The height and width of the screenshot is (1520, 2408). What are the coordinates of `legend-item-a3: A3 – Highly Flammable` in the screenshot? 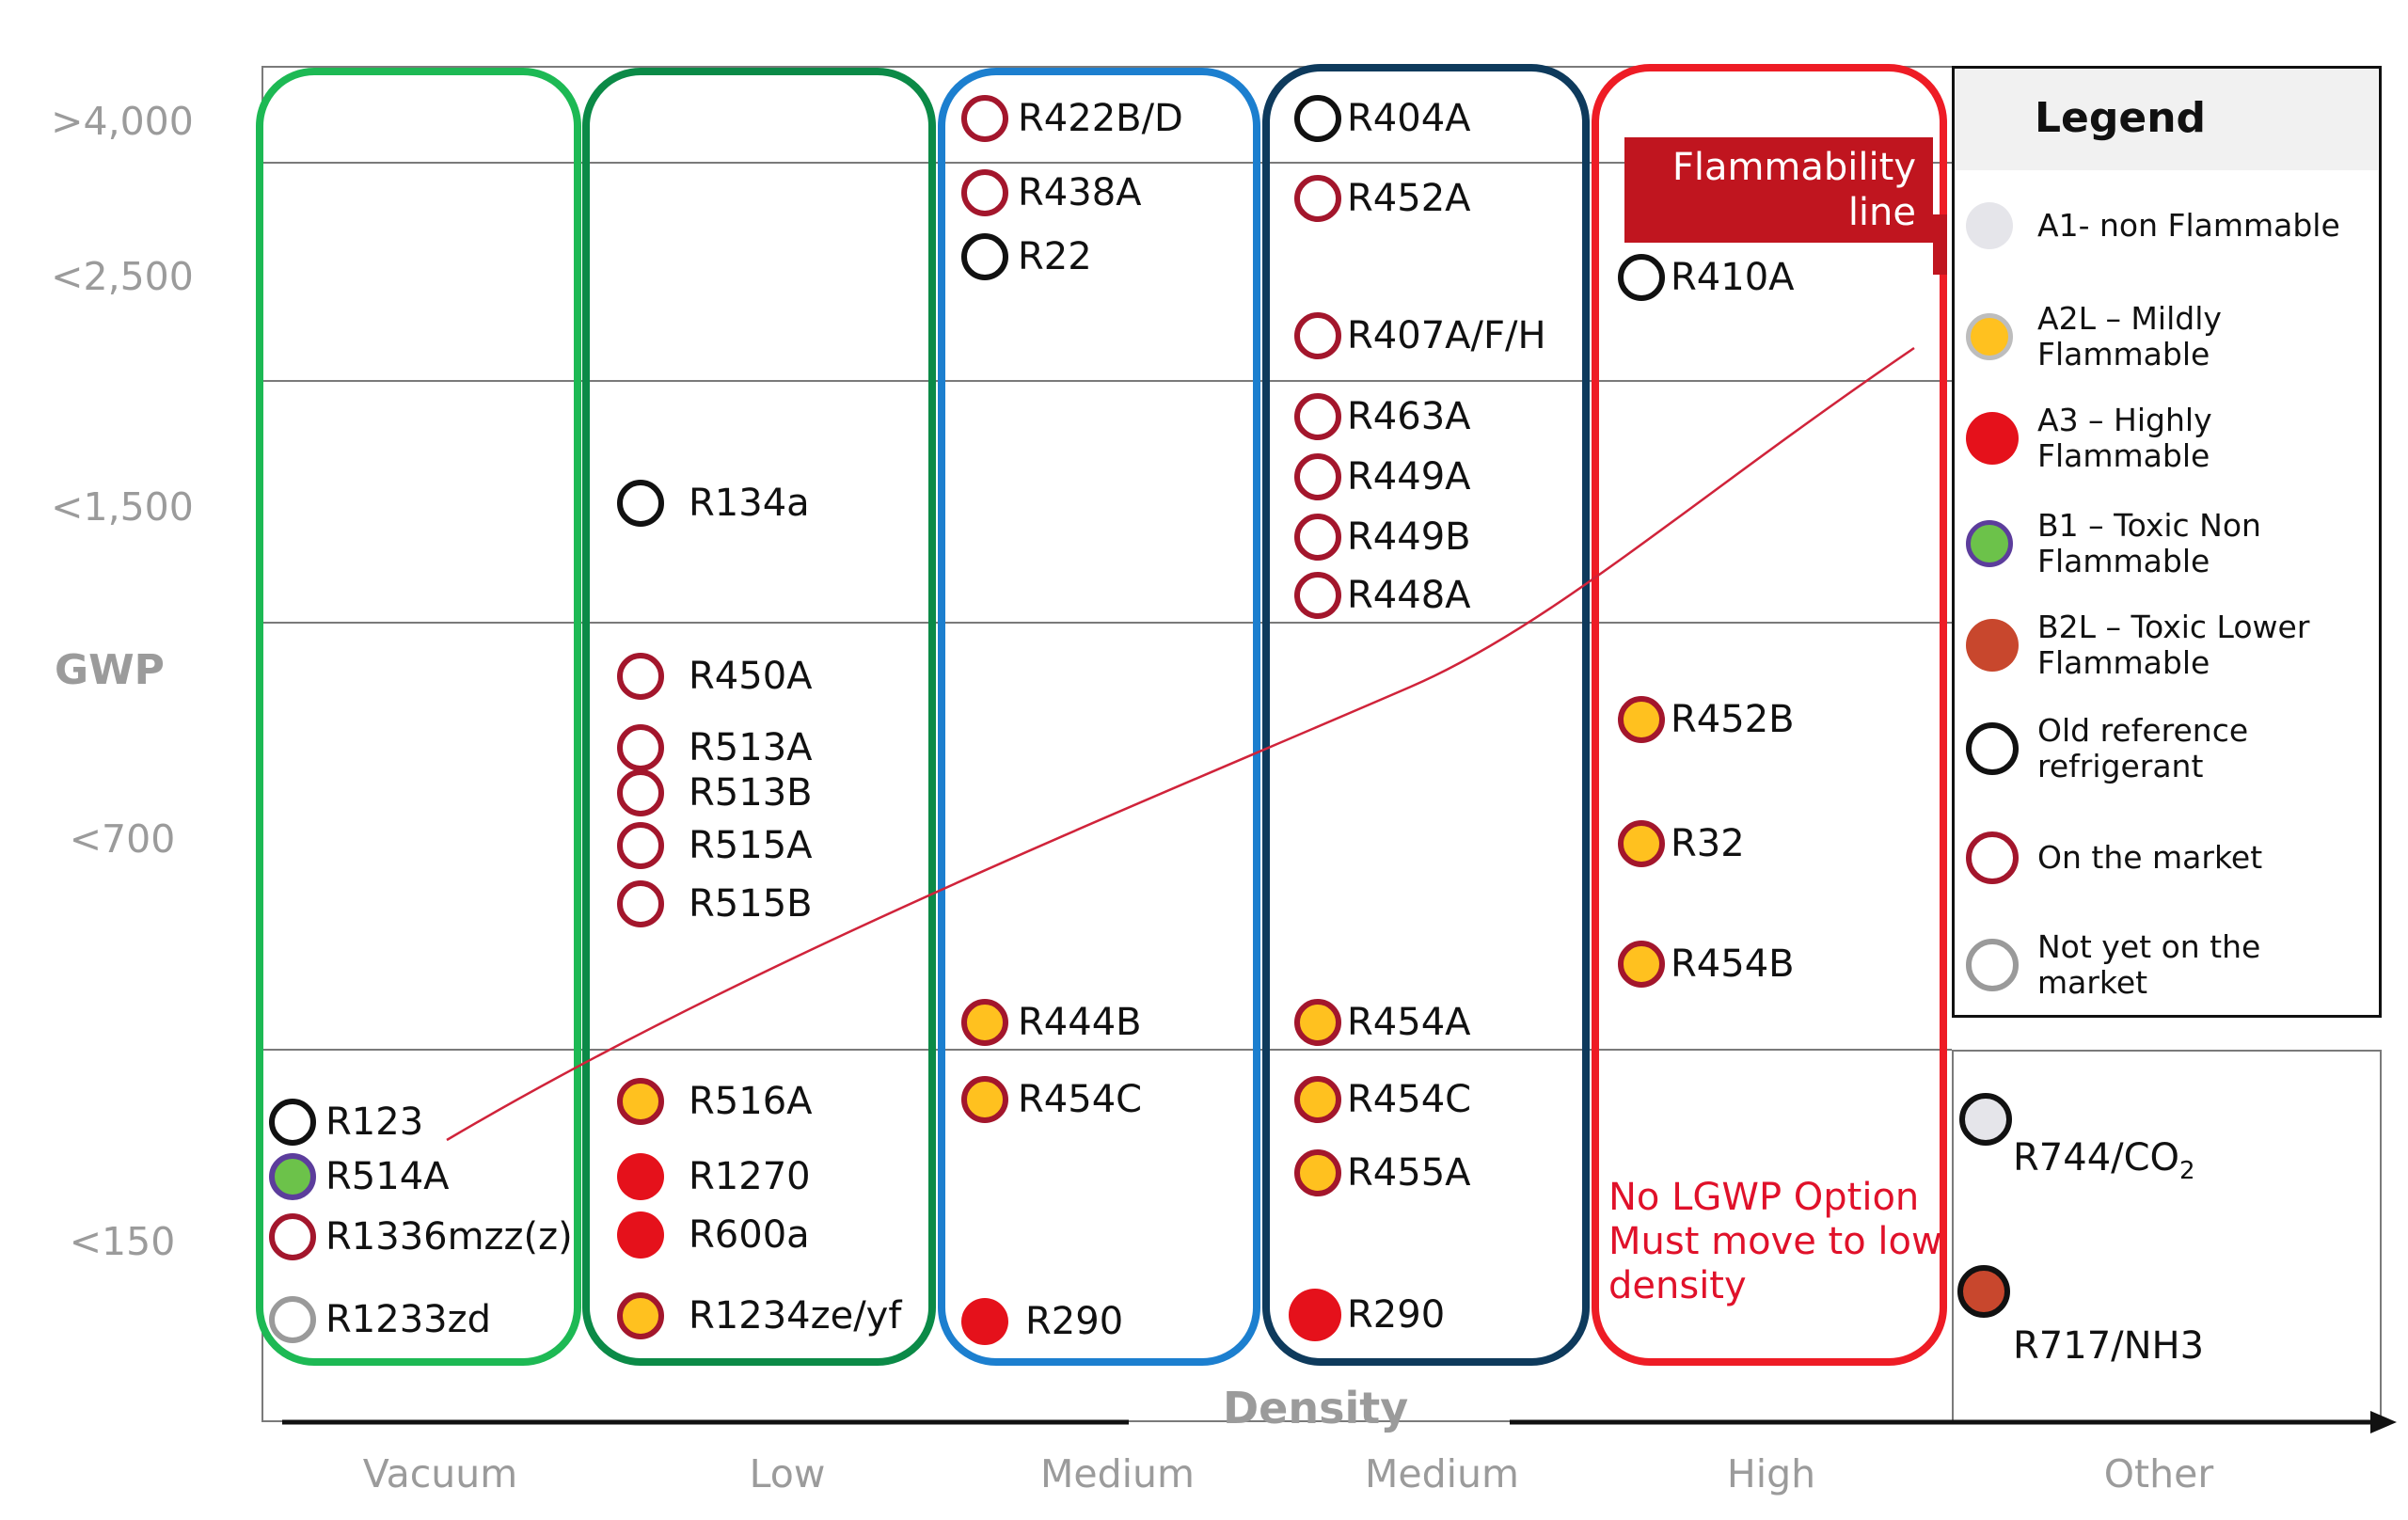 It's located at (2161, 438).